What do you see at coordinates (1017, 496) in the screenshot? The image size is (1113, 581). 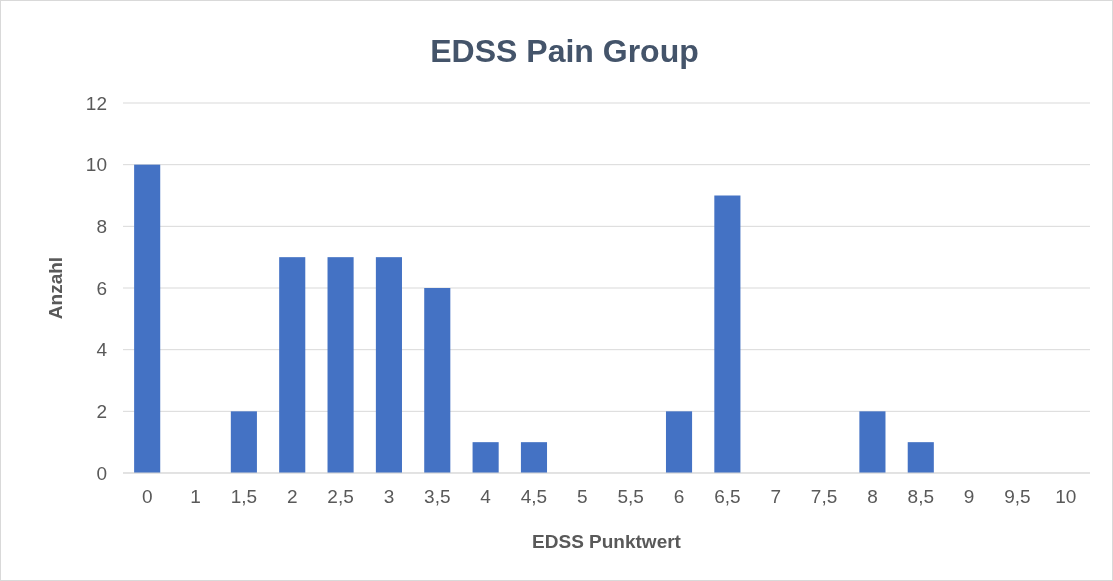 I see `x-tick-label: 9,5` at bounding box center [1017, 496].